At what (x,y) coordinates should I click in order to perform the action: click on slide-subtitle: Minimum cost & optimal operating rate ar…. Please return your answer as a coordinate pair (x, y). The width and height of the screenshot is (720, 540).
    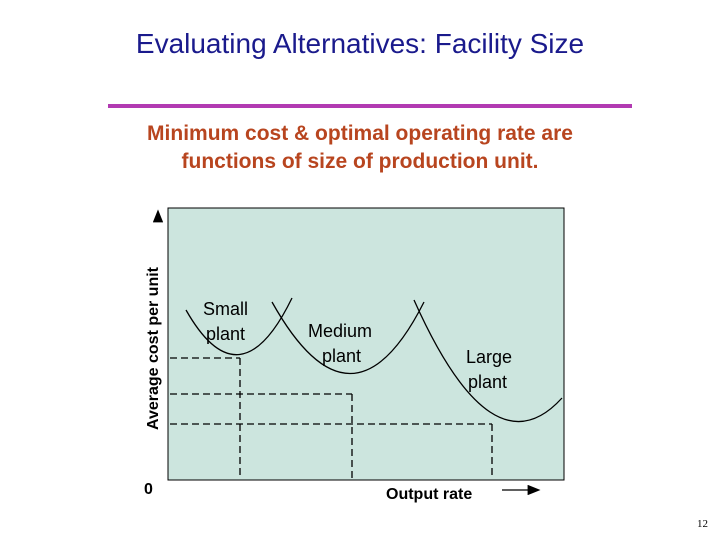
    Looking at the image, I should click on (360, 148).